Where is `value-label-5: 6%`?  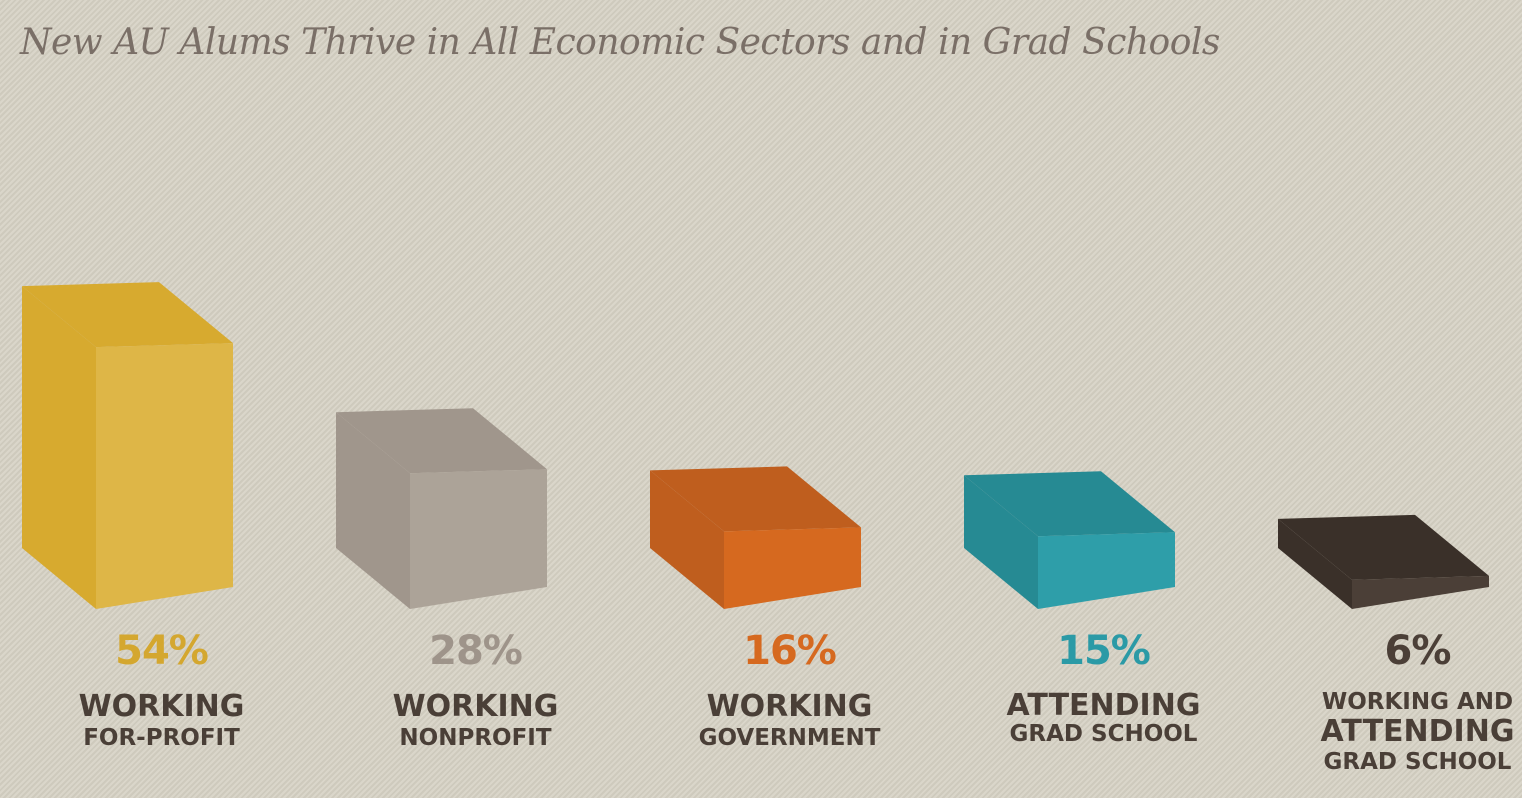 value-label-5: 6% is located at coordinates (1418, 651).